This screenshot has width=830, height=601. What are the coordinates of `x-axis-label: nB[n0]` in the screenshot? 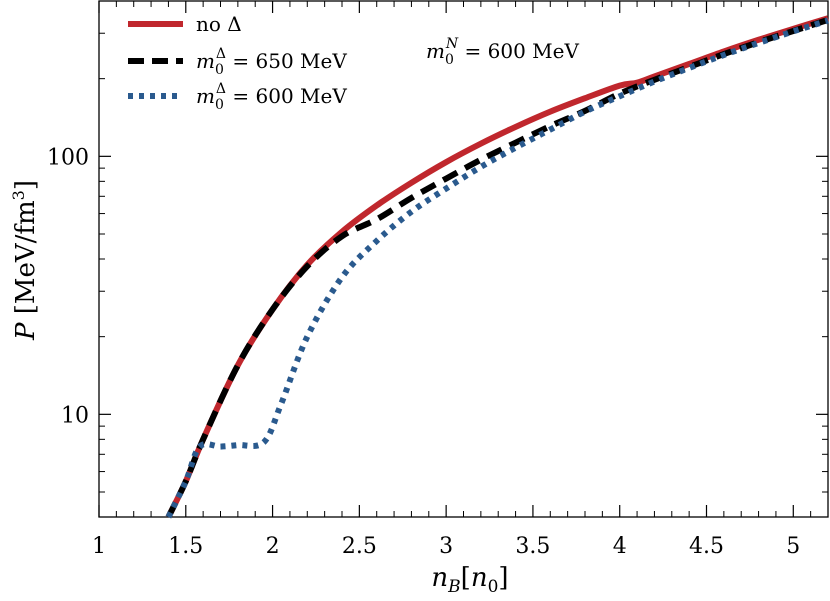 It's located at (469, 579).